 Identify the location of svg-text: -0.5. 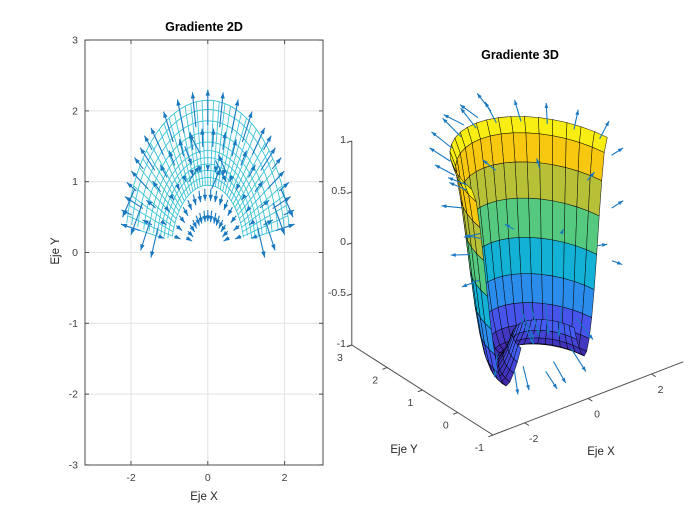
(337, 293).